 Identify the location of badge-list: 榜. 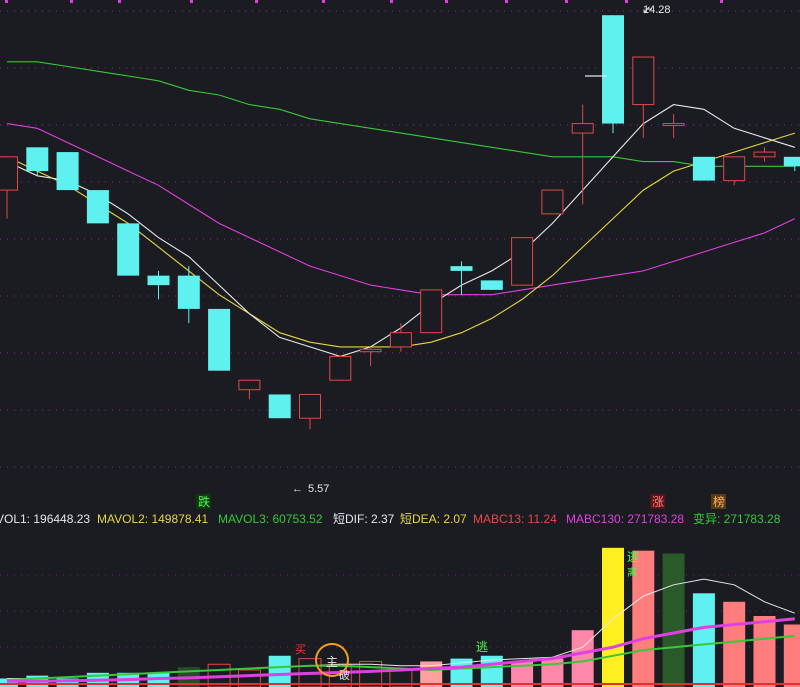
(718, 501).